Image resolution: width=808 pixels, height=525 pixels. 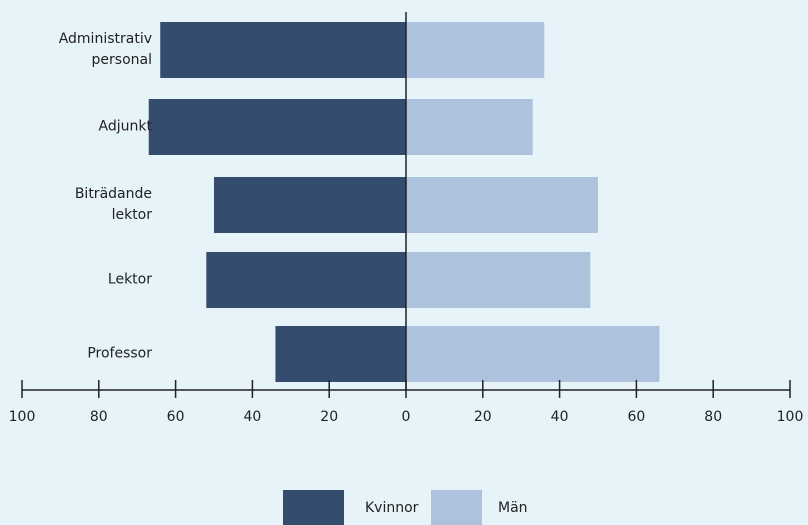 What do you see at coordinates (105, 49) in the screenshot?
I see `category-label: Administrativ personal` at bounding box center [105, 49].